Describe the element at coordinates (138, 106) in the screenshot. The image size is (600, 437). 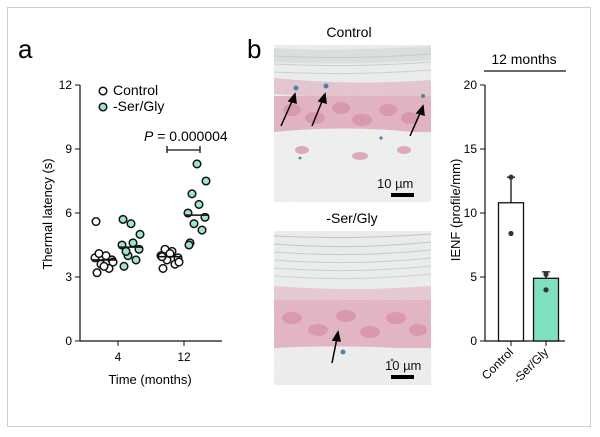
I see `legend-ser-gly-label: -Ser/Gly` at that location.